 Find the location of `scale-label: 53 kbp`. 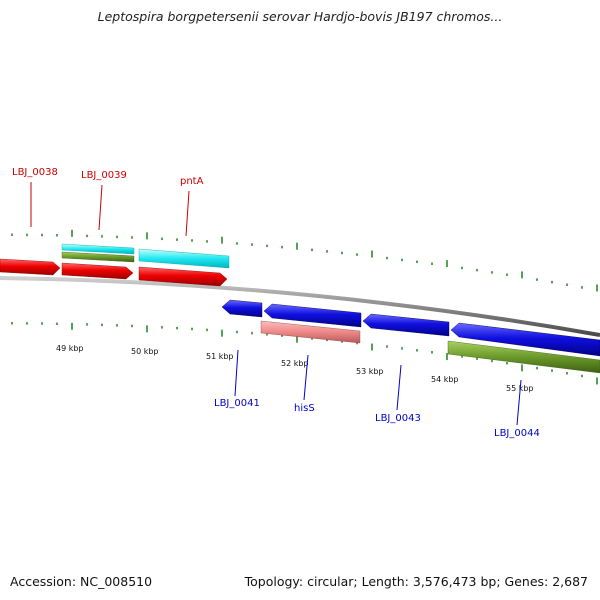

scale-label: 53 kbp is located at coordinates (370, 371).